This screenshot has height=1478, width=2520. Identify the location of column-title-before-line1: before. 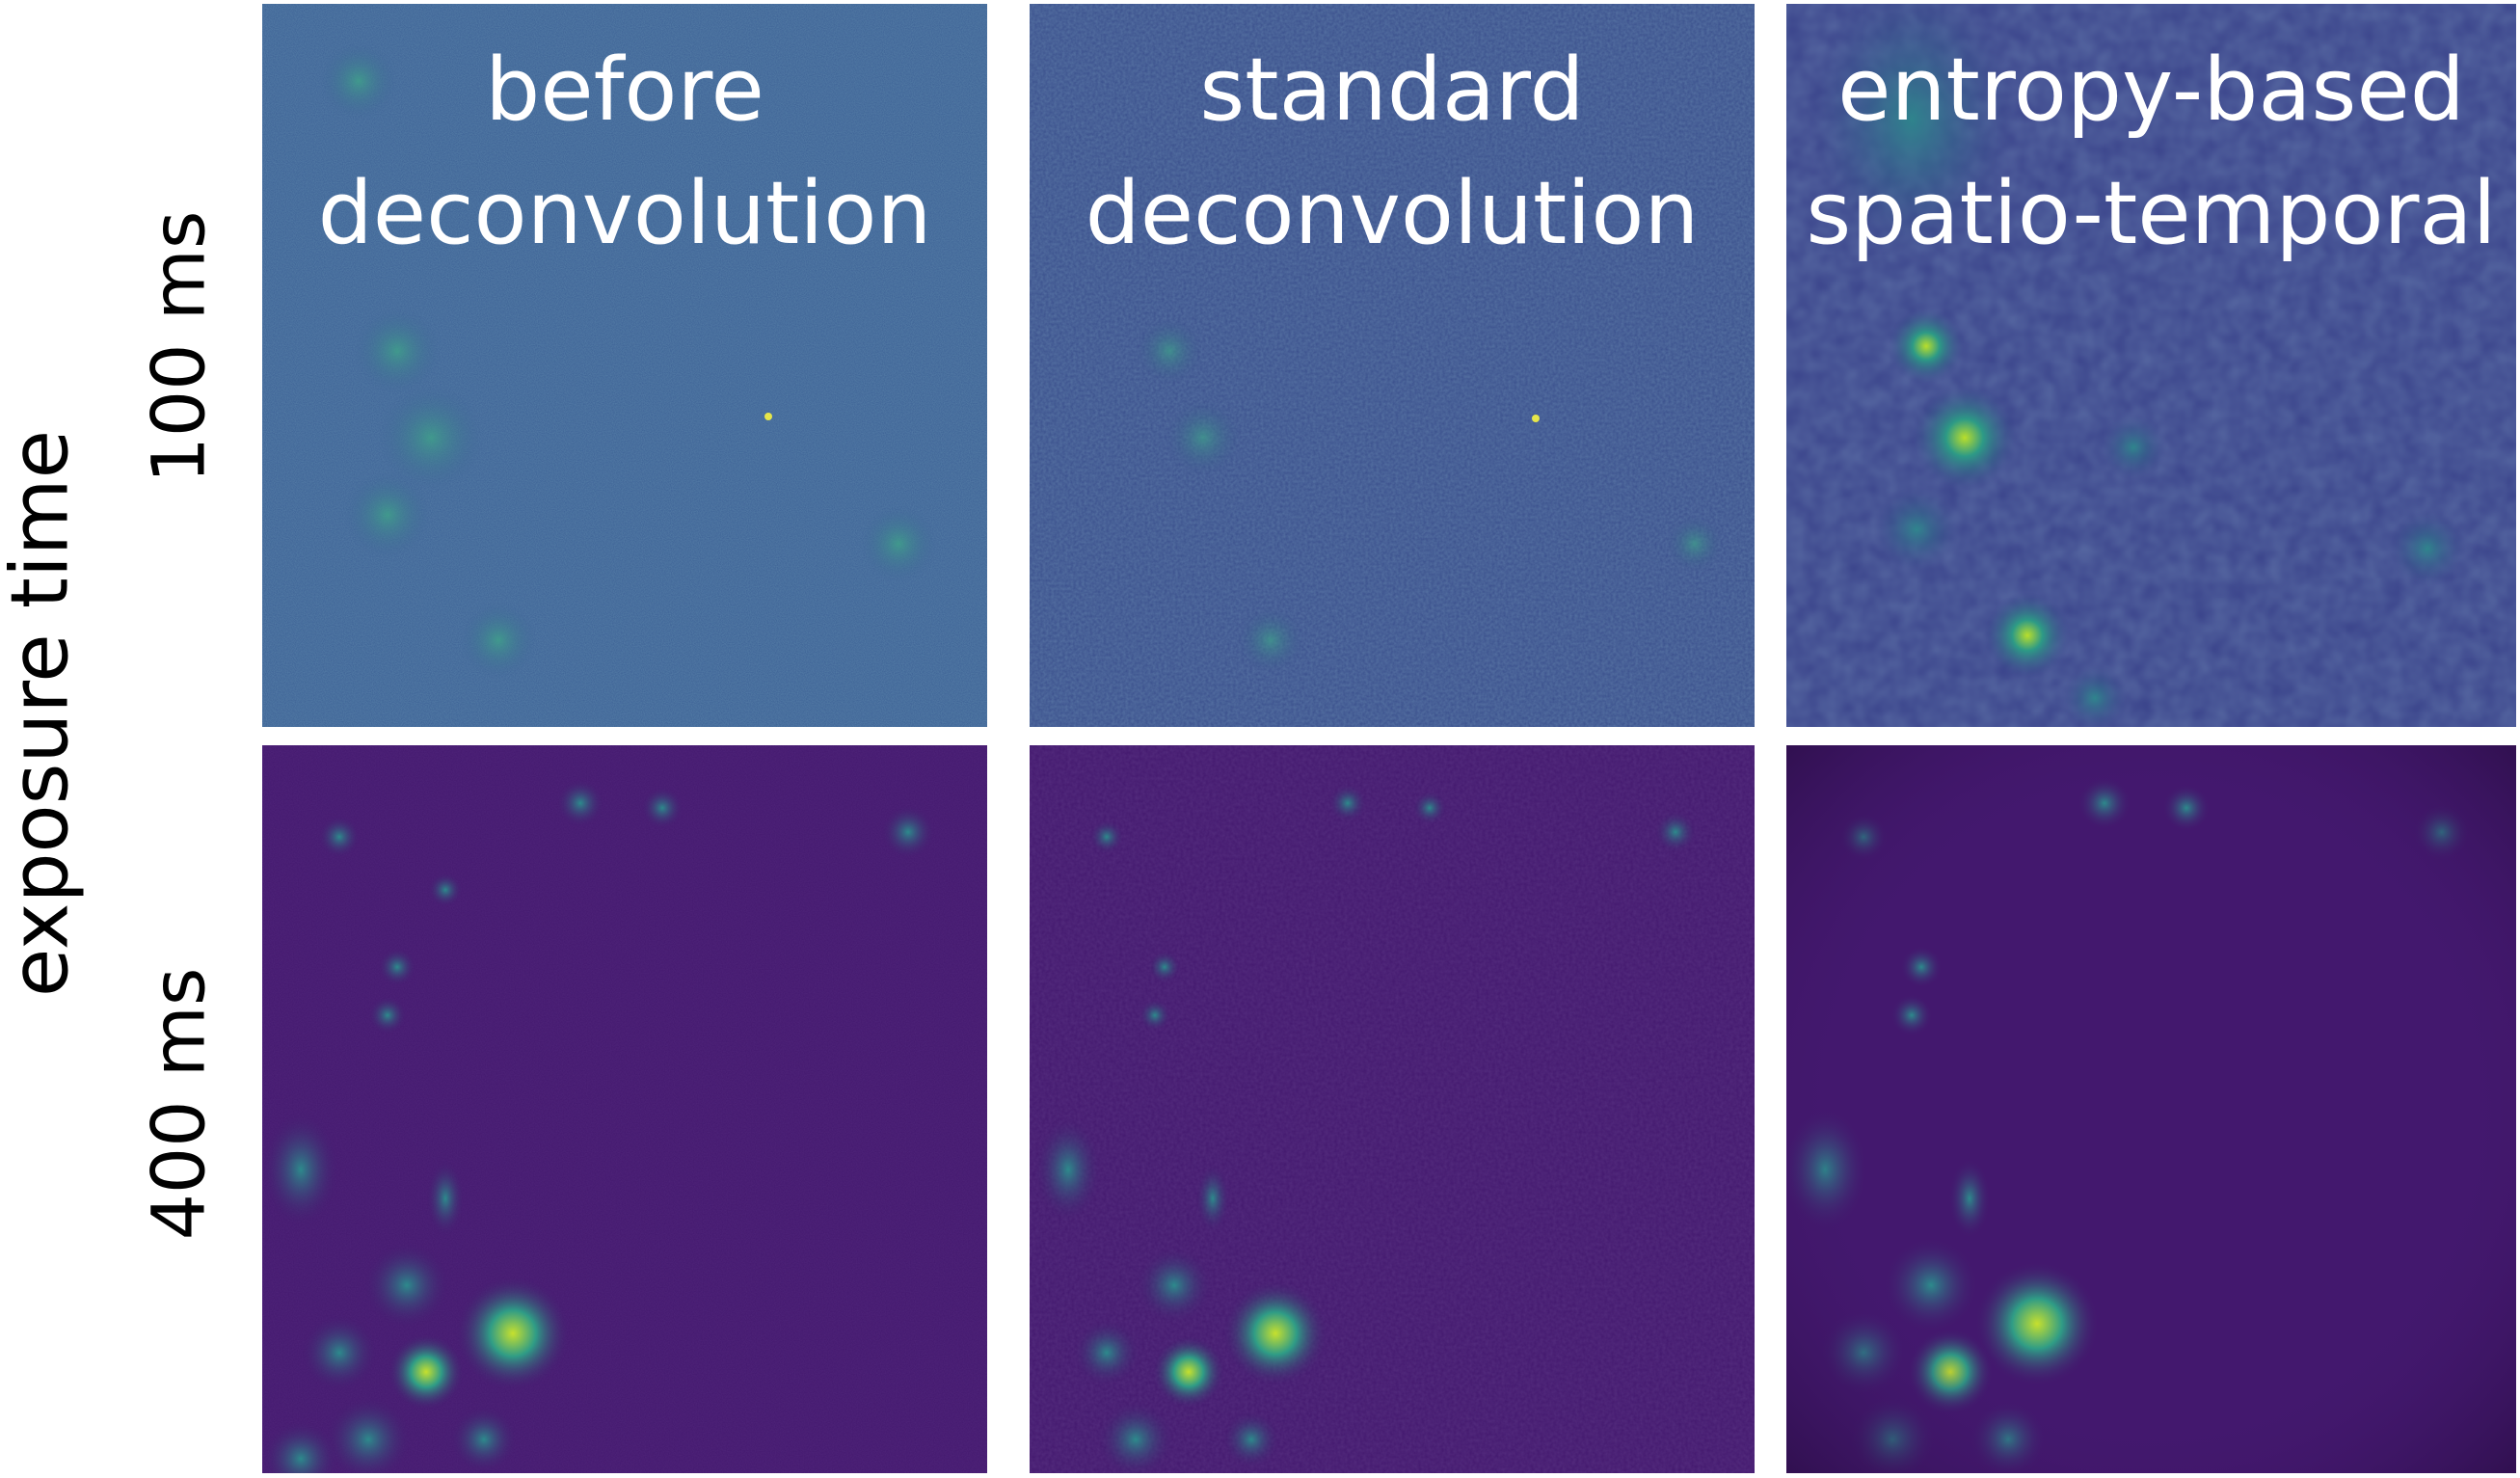
(624, 90).